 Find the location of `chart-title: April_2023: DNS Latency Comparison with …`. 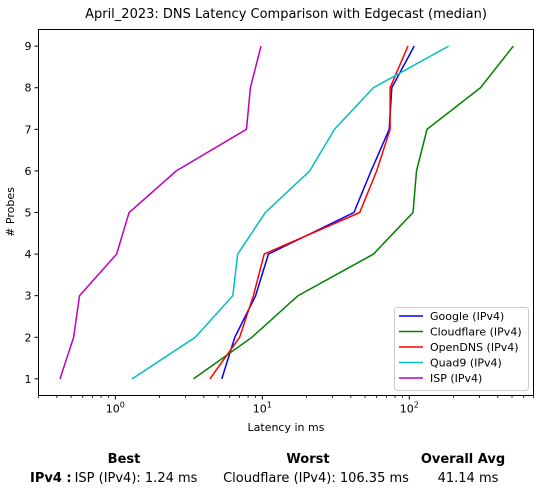

chart-title: April_2023: DNS Latency Comparison with … is located at coordinates (286, 14).